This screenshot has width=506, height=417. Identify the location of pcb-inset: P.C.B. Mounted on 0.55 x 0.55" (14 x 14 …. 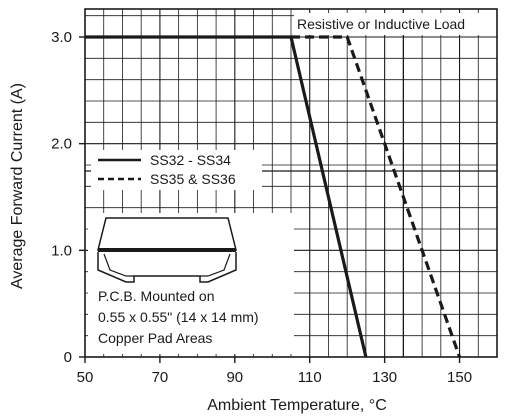
(191, 283).